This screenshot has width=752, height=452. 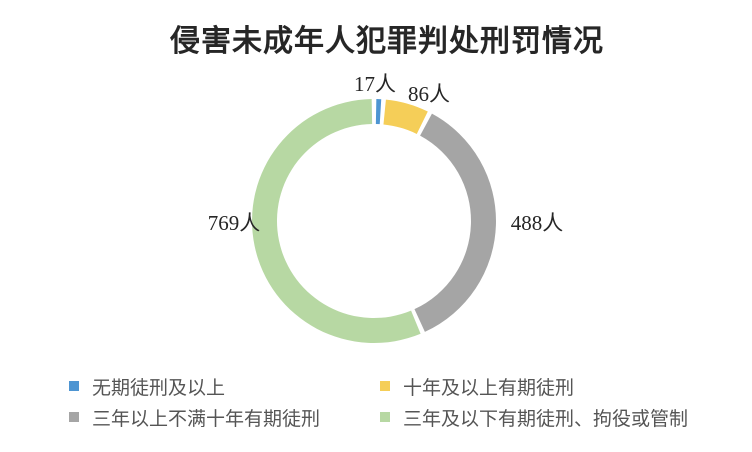 What do you see at coordinates (537, 223) in the screenshot?
I see `data-label-three-to-ten-years: 488人` at bounding box center [537, 223].